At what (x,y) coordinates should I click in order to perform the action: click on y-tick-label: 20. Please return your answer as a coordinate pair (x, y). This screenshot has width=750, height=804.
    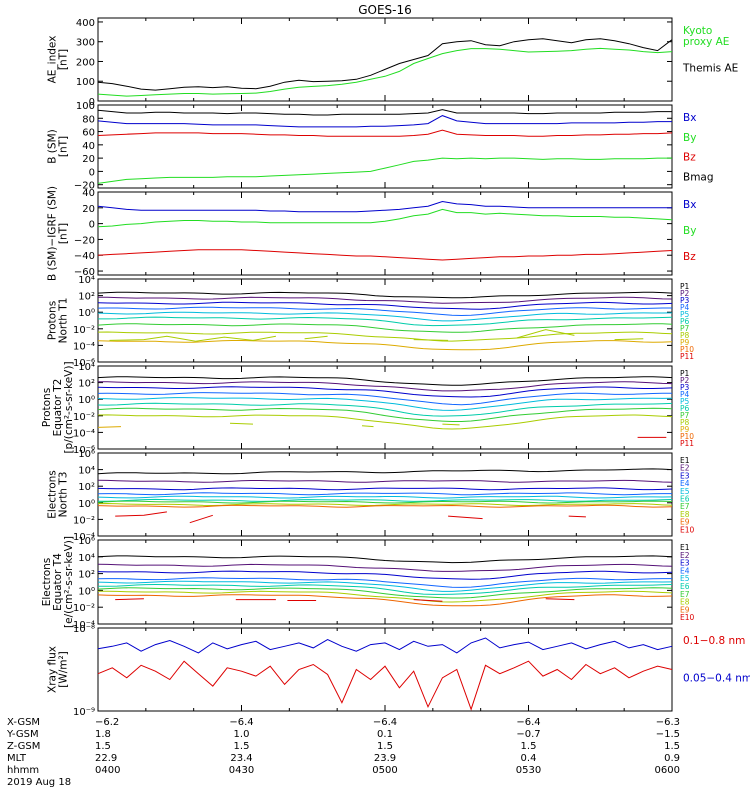
    Looking at the image, I should click on (88, 209).